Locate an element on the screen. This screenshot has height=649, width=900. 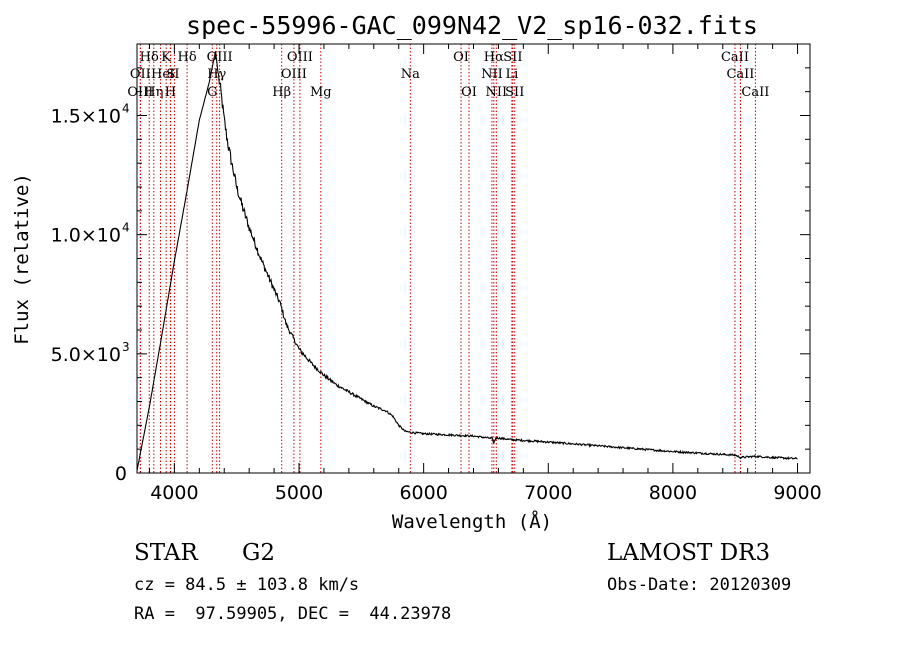
spectral-subclass: G2 is located at coordinates (259, 553).